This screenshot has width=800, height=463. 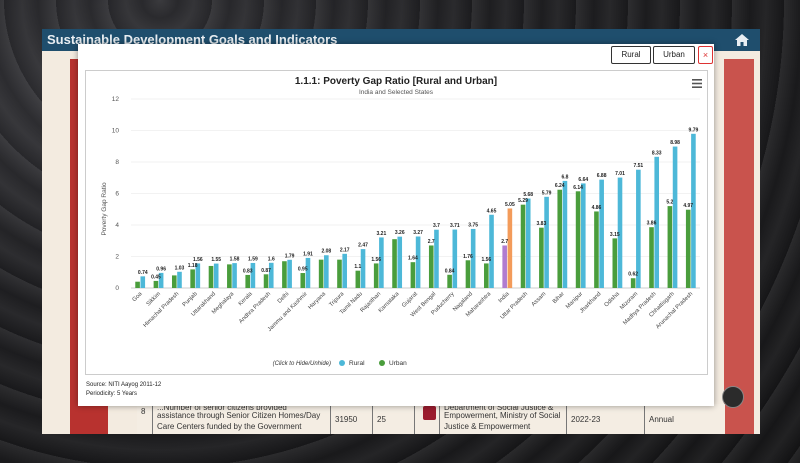 I want to click on year-cell: 2022-23, so click(x=606, y=419).